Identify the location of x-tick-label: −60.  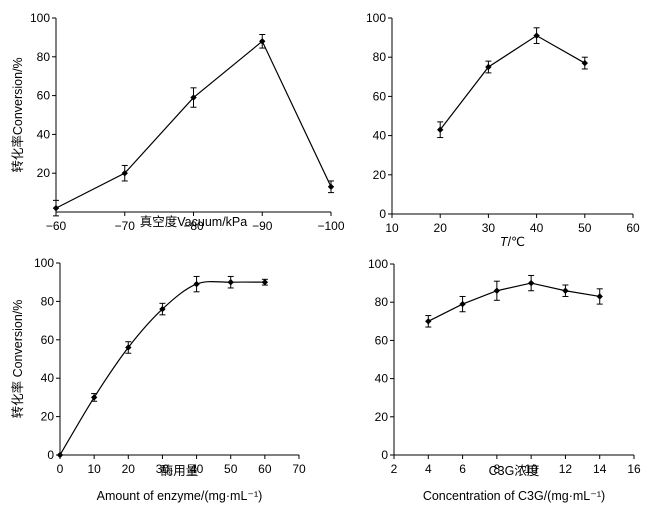
(56, 226).